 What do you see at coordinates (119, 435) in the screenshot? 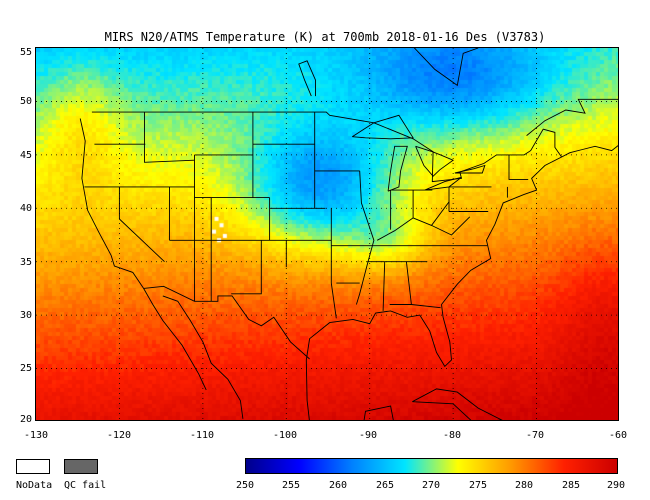
I see `lon-tick-label: -120` at bounding box center [119, 435].